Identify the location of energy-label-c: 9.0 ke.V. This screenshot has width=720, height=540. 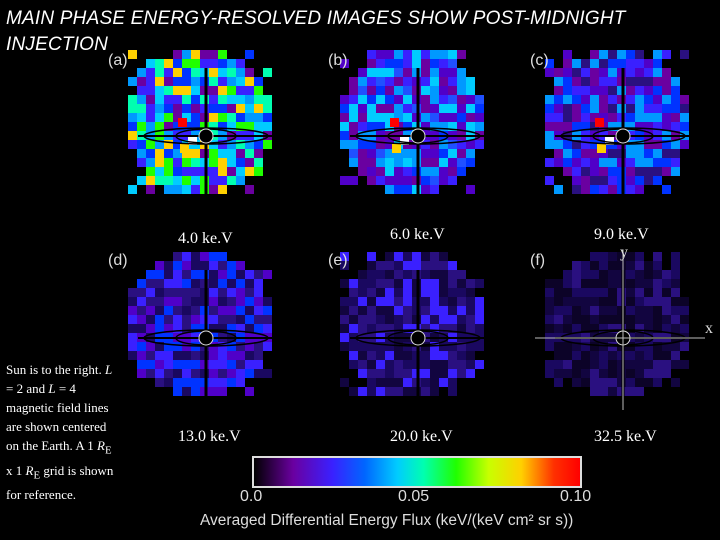
(621, 234).